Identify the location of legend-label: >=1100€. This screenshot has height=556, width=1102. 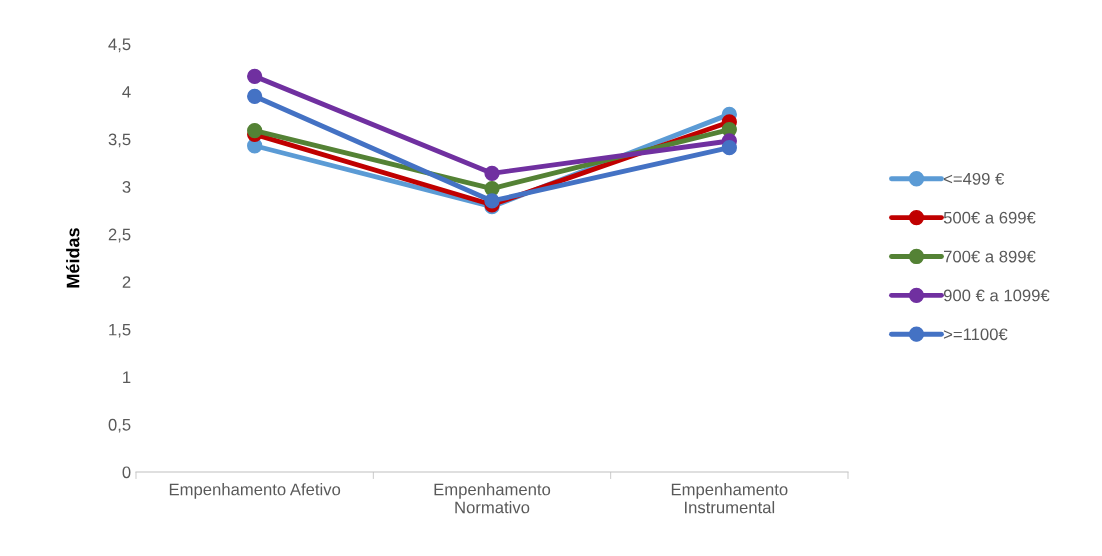
(975, 334).